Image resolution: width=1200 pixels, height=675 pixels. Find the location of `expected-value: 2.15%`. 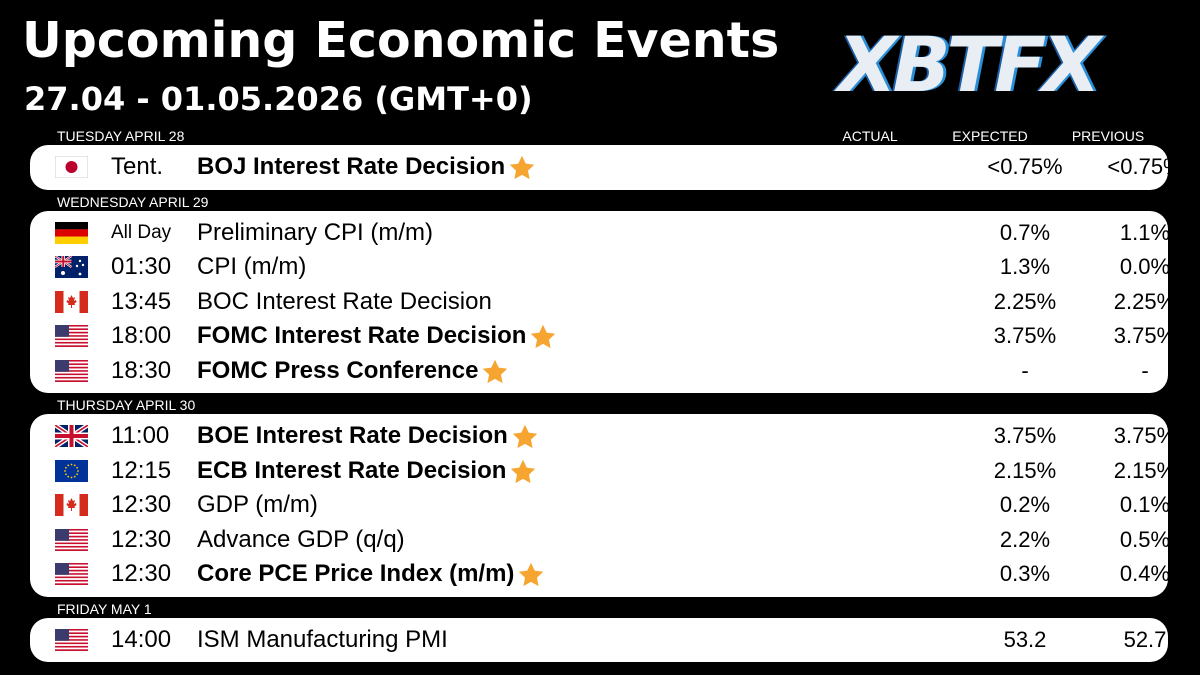

expected-value: 2.15% is located at coordinates (1025, 470).